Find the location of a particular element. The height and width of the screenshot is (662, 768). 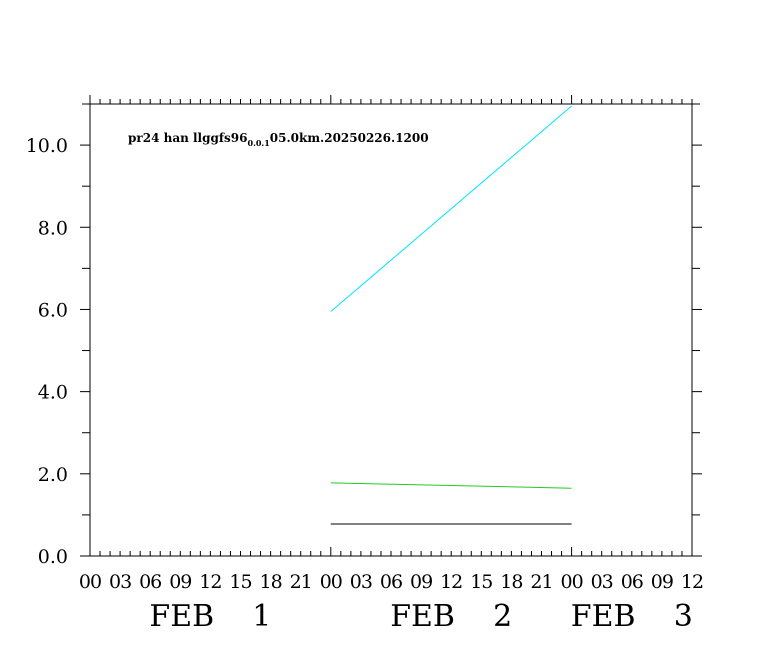

date-label: FEB 2 is located at coordinates (451, 616).